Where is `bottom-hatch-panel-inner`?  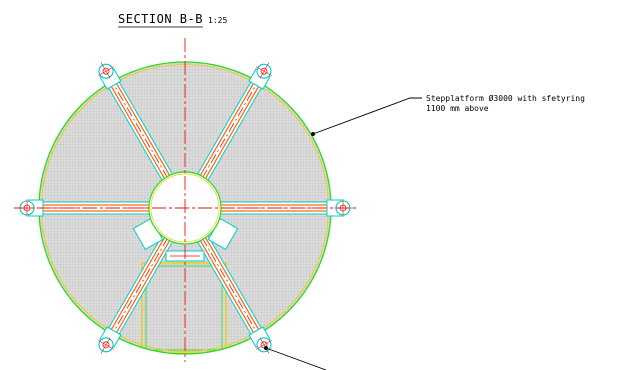 bottom-hatch-panel-inner is located at coordinates (184, 308).